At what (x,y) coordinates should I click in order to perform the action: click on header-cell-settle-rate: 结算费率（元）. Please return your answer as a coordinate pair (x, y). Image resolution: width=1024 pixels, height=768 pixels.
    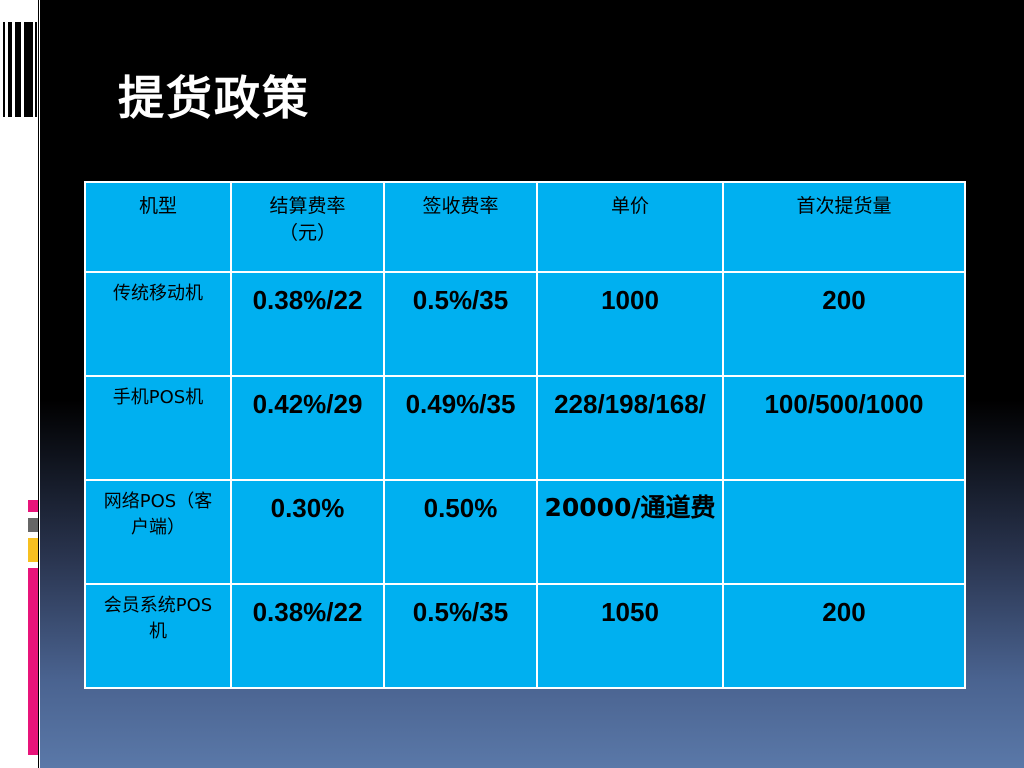
    Looking at the image, I should click on (307, 227).